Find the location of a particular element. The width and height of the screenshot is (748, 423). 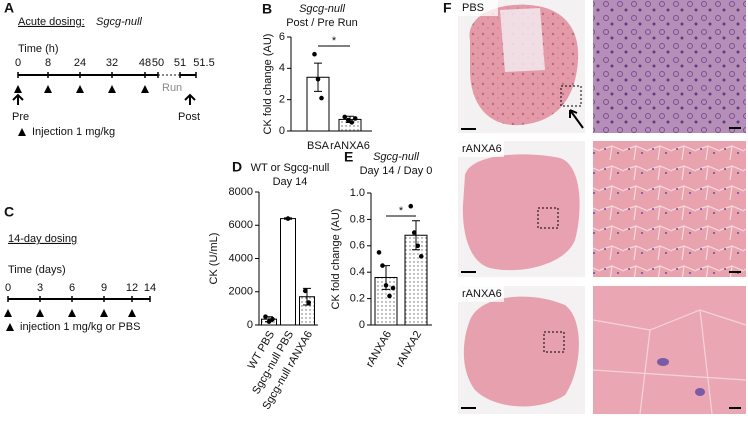

timeline-tick-label: 24 is located at coordinates (80, 63).